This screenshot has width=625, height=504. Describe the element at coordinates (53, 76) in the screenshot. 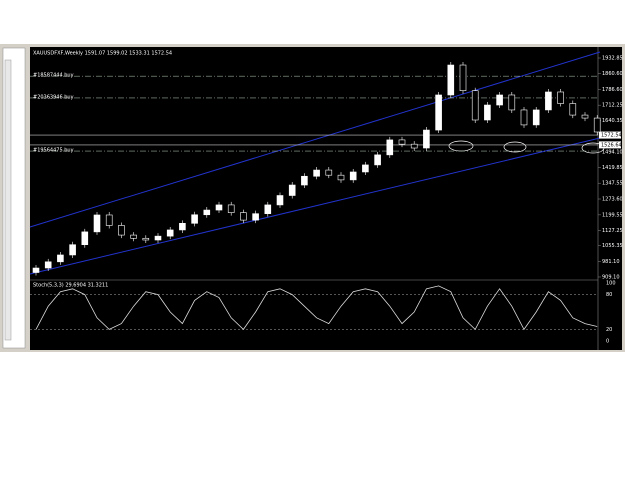

I see `order-label: #18587444 buy` at that location.